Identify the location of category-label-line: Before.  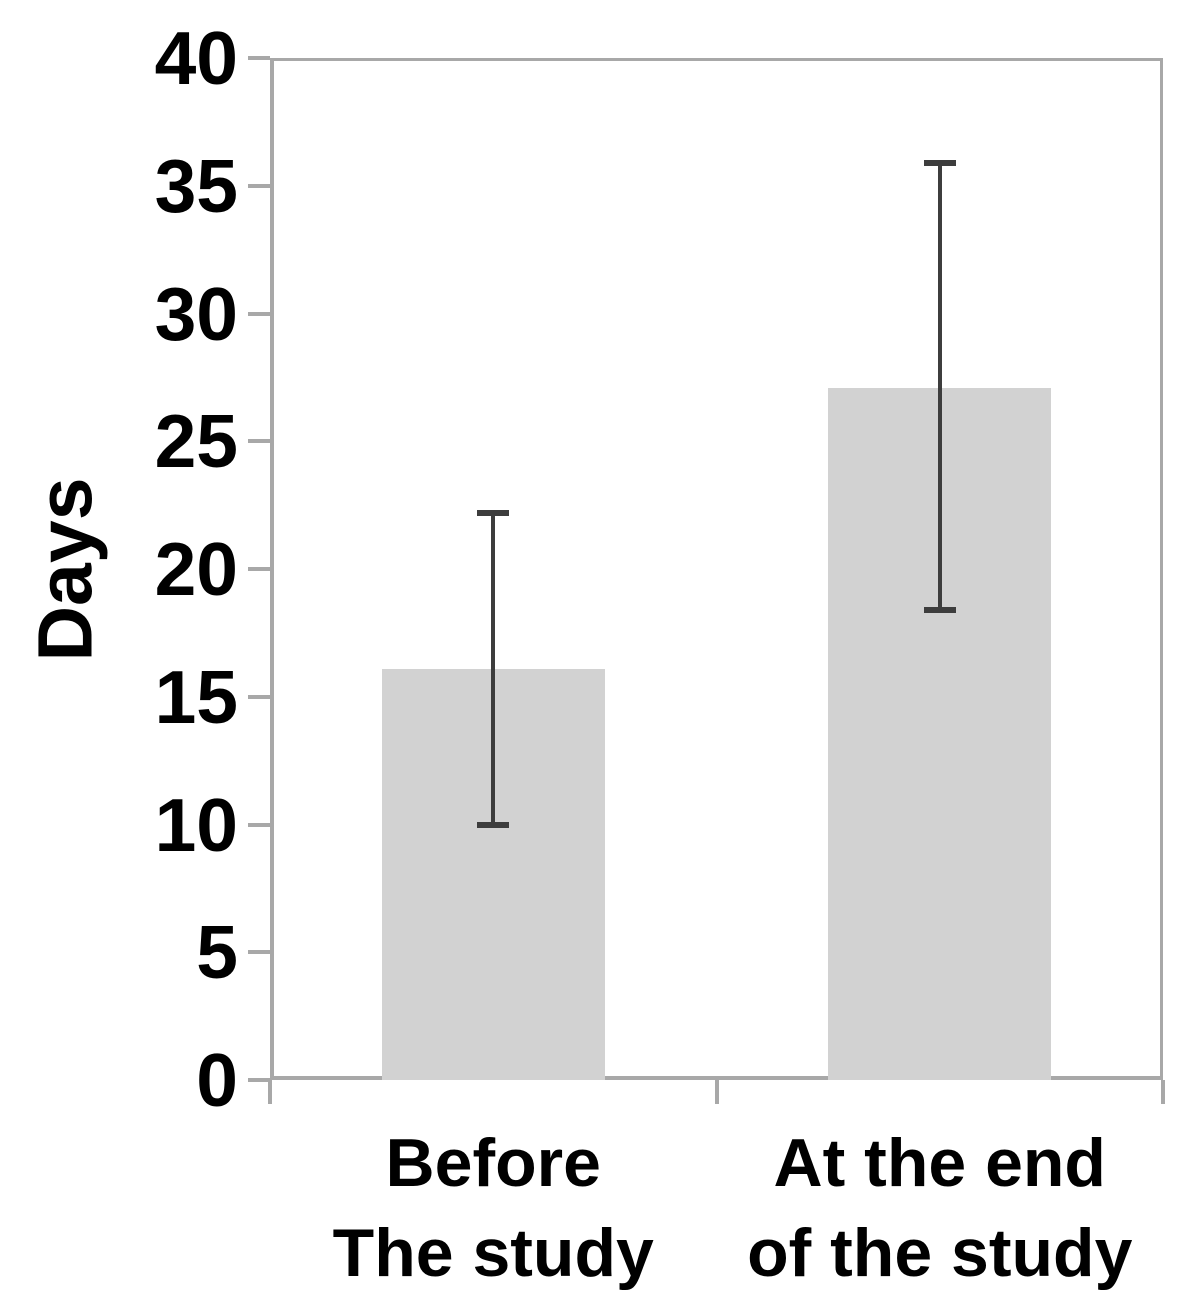
(493, 1163).